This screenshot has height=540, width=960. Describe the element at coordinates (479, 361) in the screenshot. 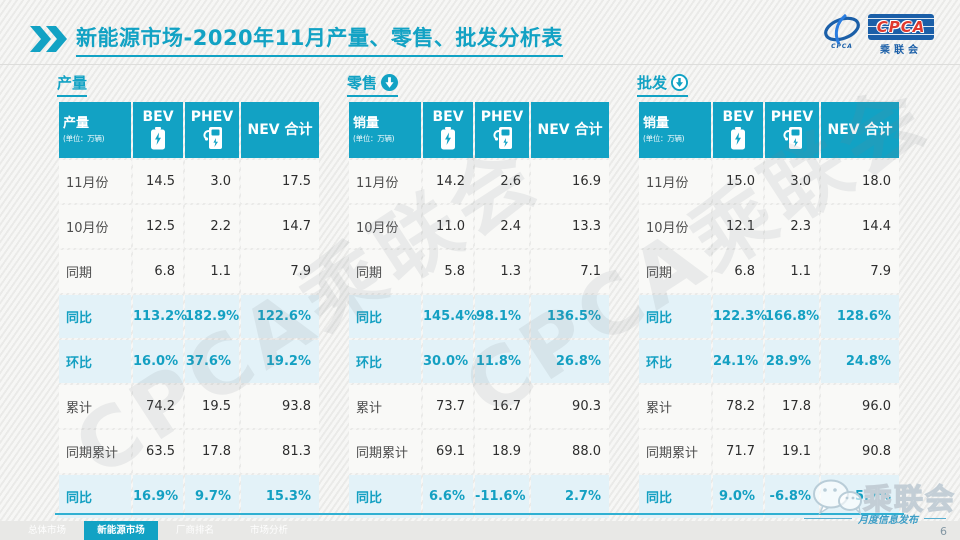

I see `table-row: 环比 30.0% 11.8% 26.8%` at that location.